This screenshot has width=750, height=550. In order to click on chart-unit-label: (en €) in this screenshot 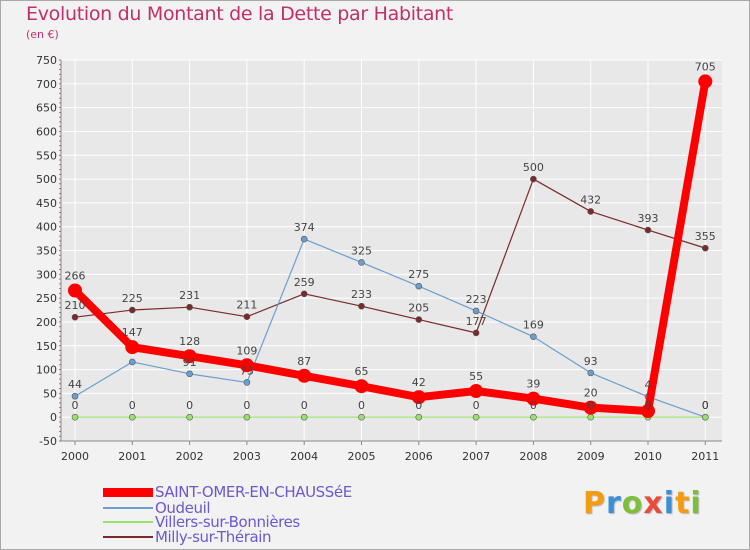, I will do `click(42, 34)`.